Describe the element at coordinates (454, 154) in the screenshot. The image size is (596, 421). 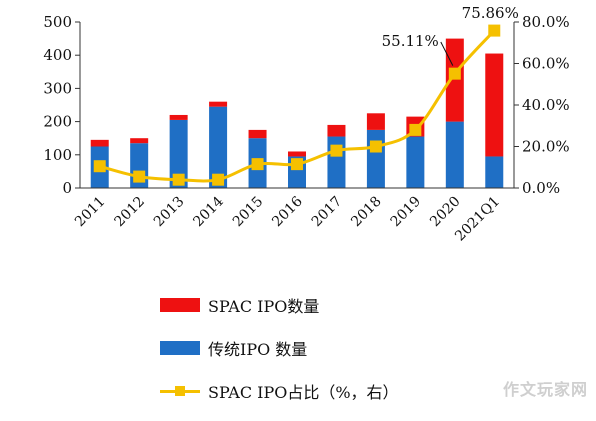
I see `bar-traditional-2020` at that location.